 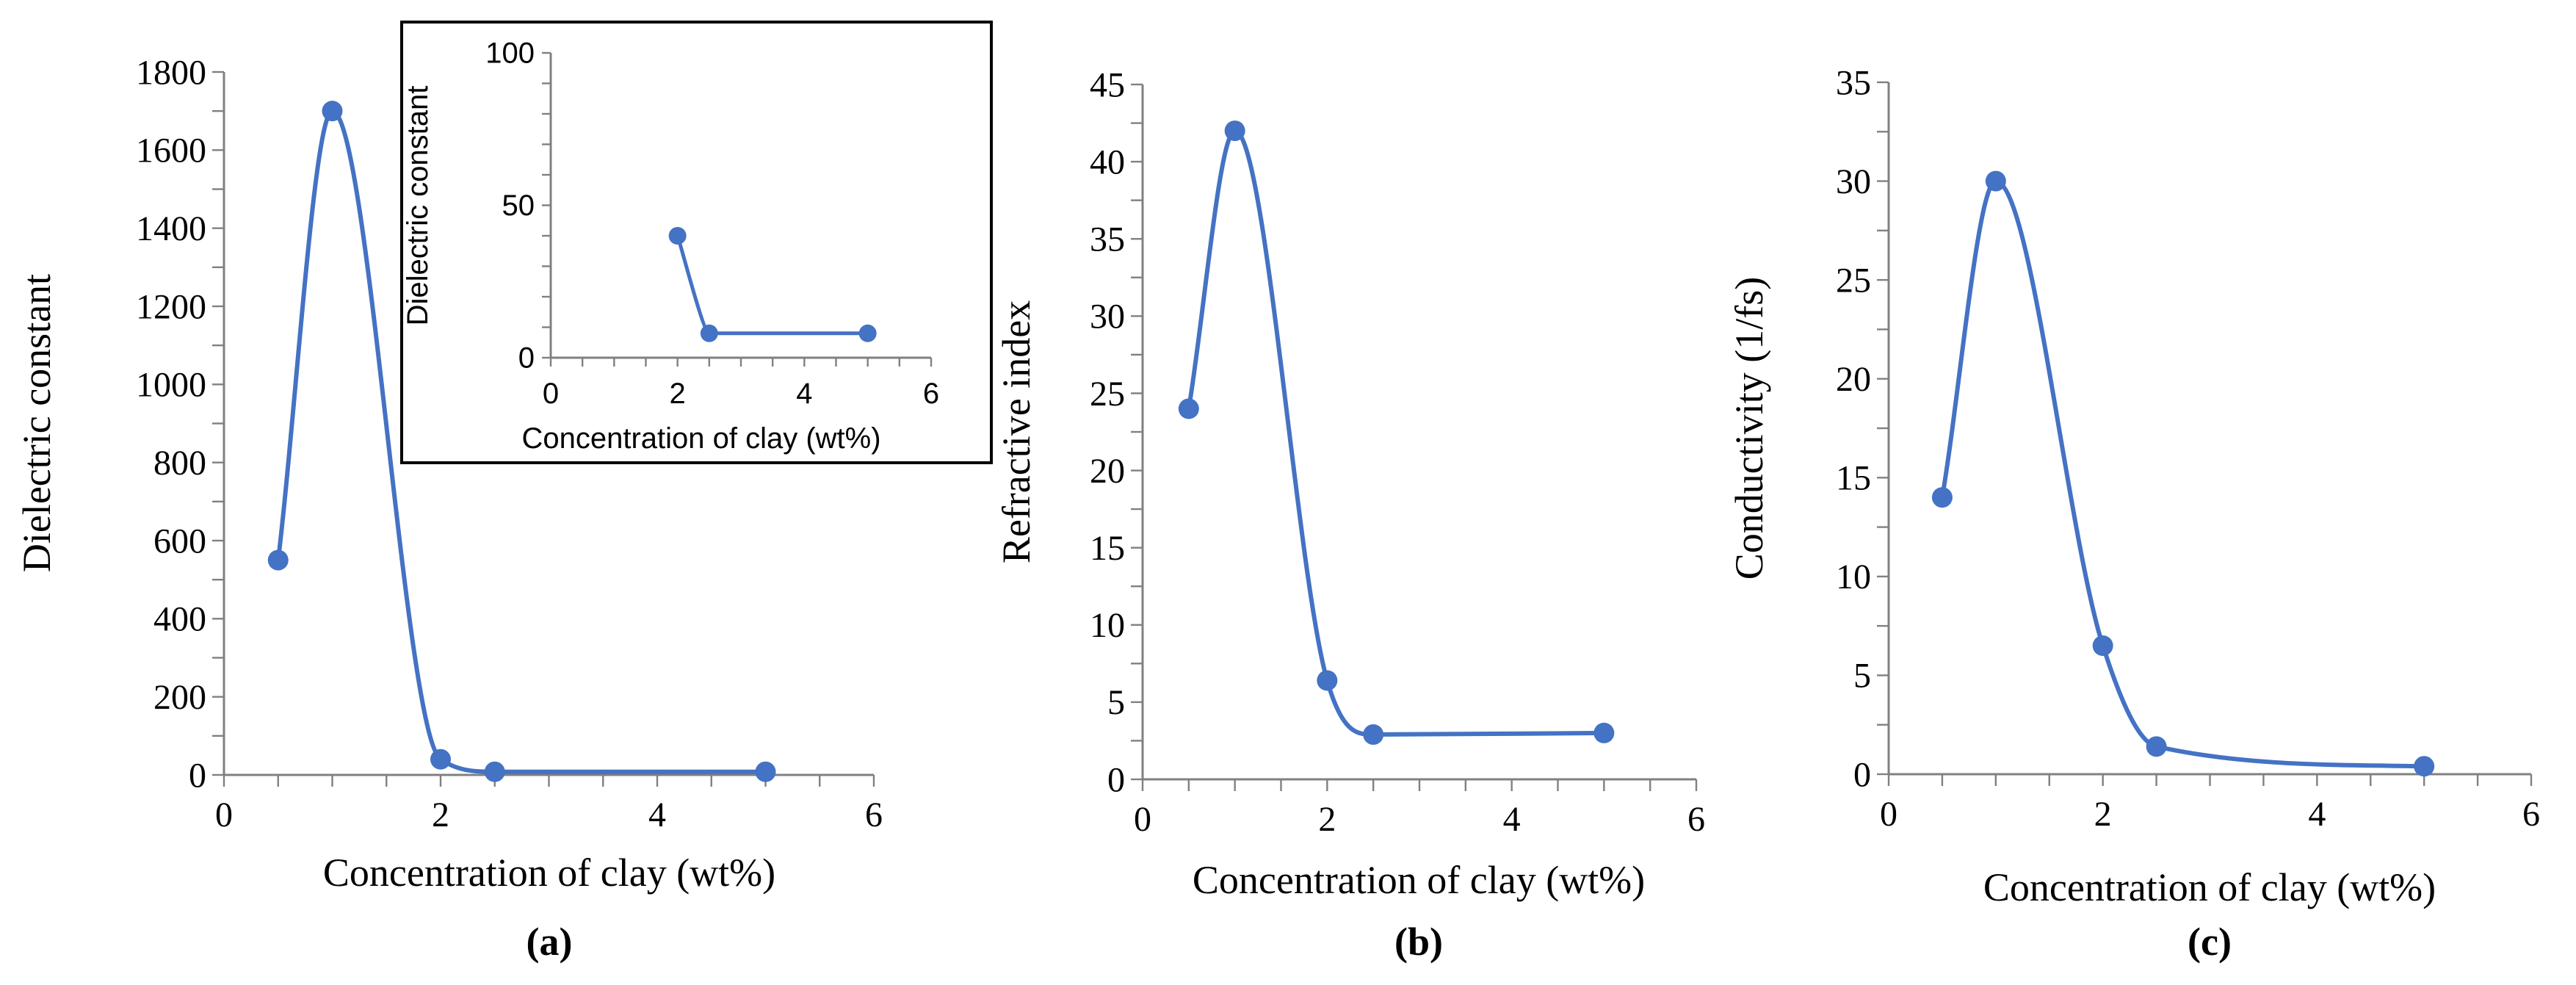 What do you see at coordinates (1853, 478) in the screenshot?
I see `panel-c-y-tick-label: 15` at bounding box center [1853, 478].